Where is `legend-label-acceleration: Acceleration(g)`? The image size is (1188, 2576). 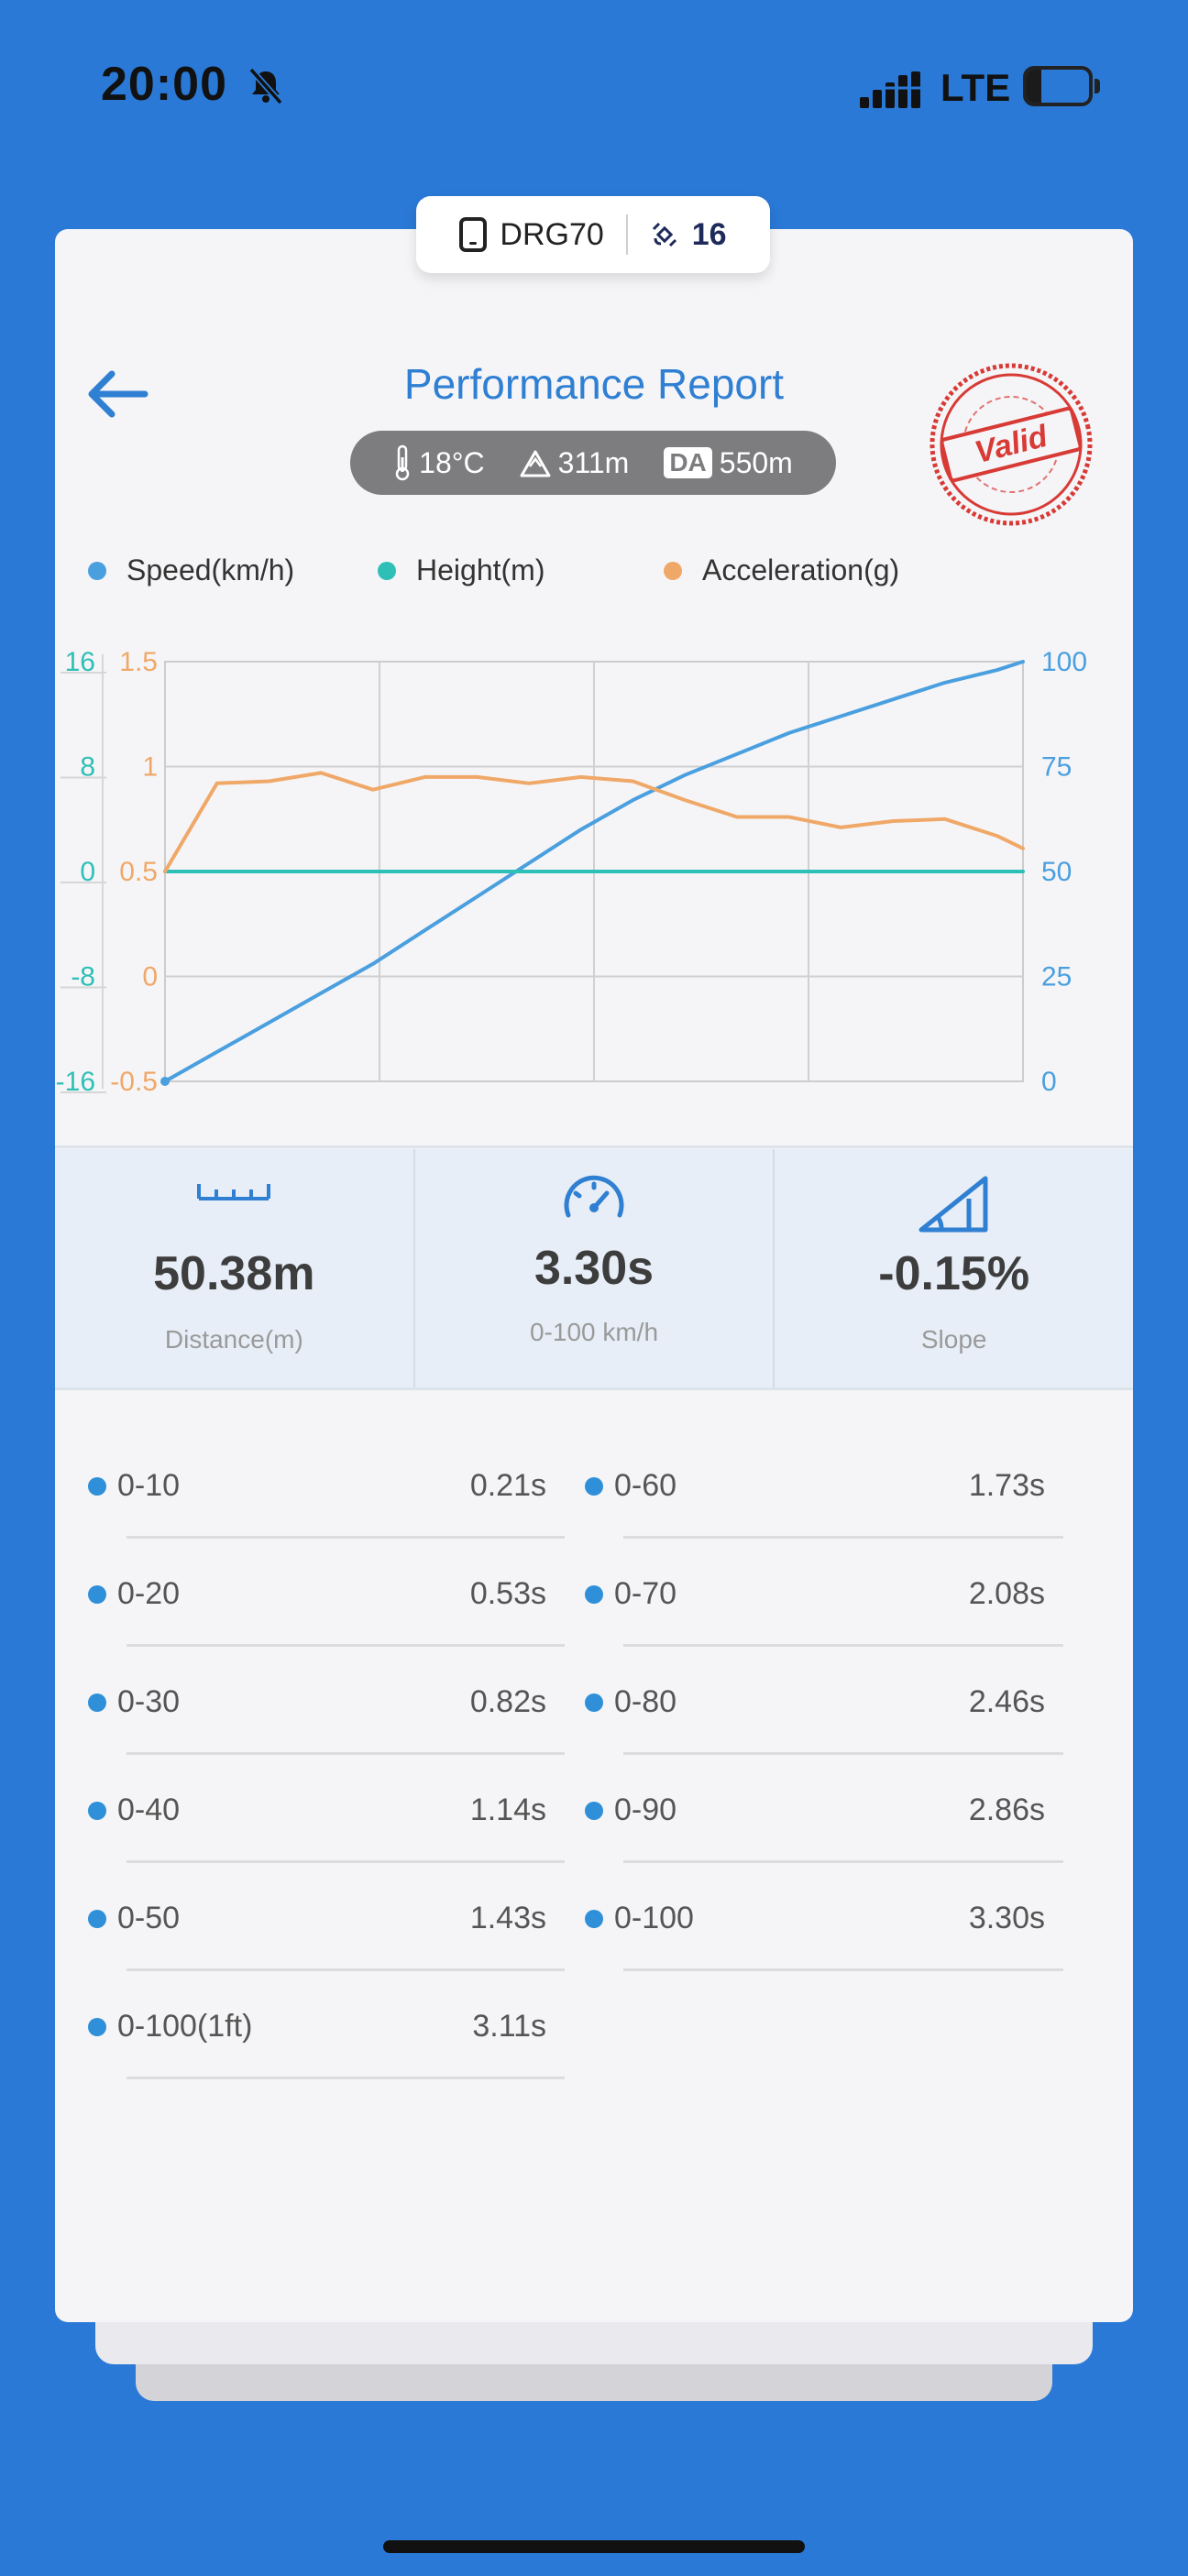
legend-label-acceleration: Acceleration(g) is located at coordinates (801, 570).